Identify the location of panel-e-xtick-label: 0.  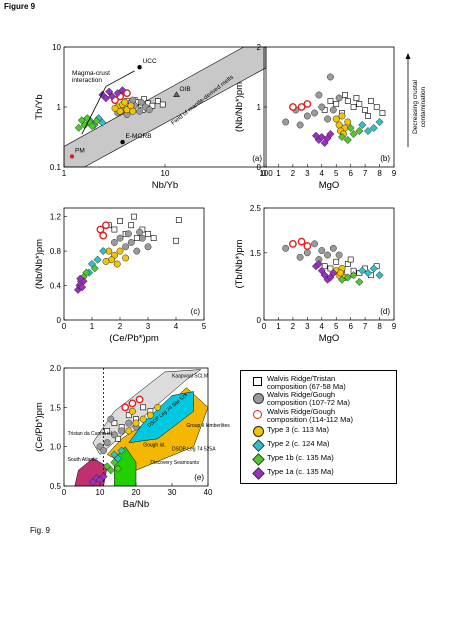
(64, 492).